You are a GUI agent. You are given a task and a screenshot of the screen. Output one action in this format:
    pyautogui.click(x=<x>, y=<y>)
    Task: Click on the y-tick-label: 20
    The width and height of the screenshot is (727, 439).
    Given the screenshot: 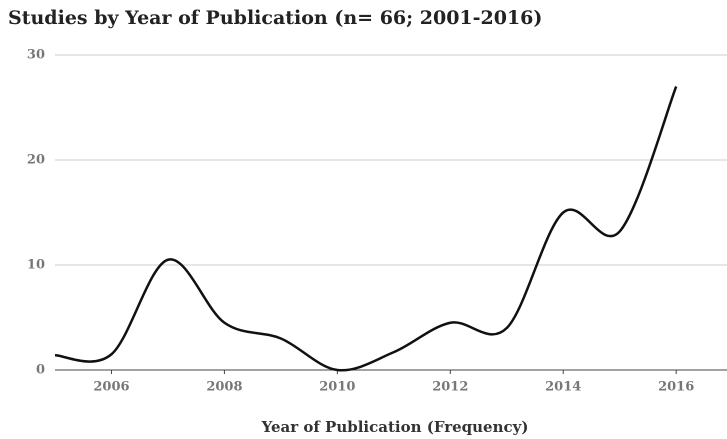 What is the action you would take?
    pyautogui.click(x=36, y=160)
    